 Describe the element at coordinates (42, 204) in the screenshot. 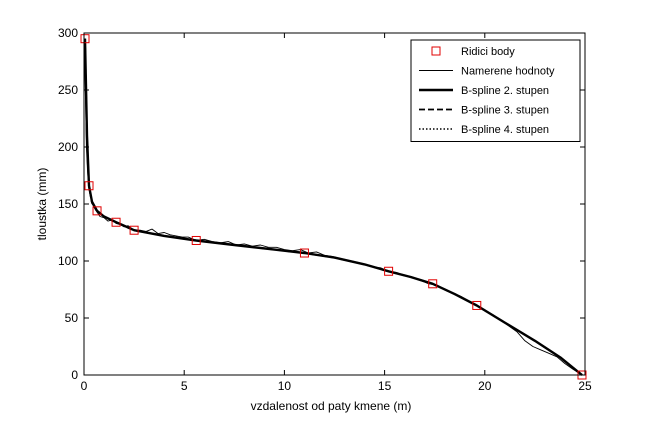

I see `y-axis-label: tloustka (mm)` at that location.